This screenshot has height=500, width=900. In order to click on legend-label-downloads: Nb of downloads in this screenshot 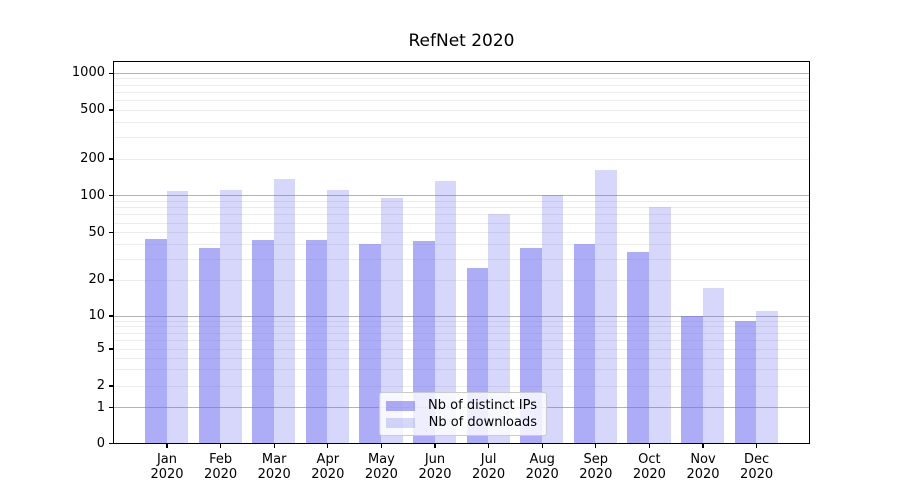, I will do `click(482, 422)`.